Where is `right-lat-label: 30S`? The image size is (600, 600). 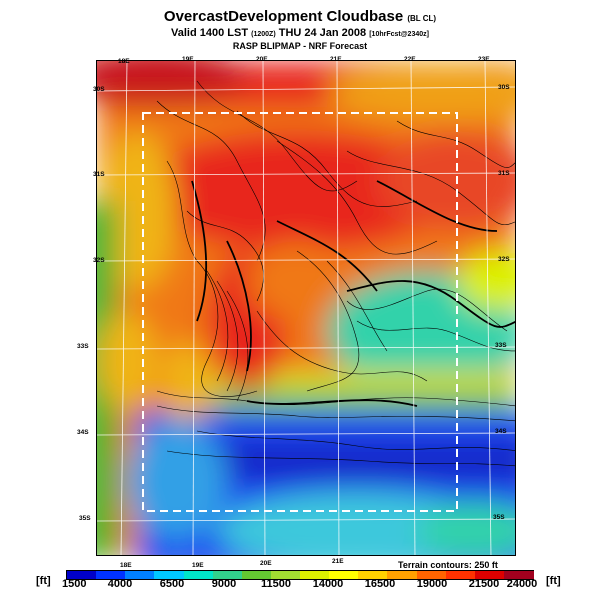 right-lat-label: 30S is located at coordinates (504, 87).